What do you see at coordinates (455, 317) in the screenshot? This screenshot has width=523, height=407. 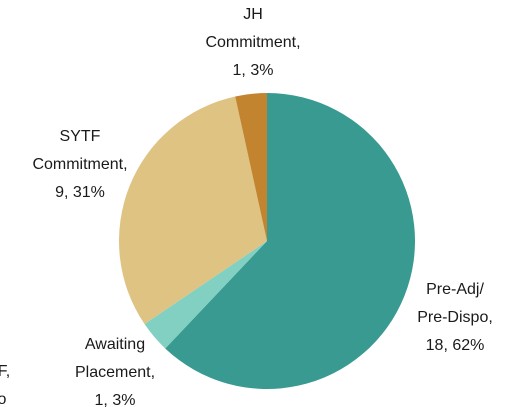 I see `slice-label: Pre-Dispo,` at bounding box center [455, 317].